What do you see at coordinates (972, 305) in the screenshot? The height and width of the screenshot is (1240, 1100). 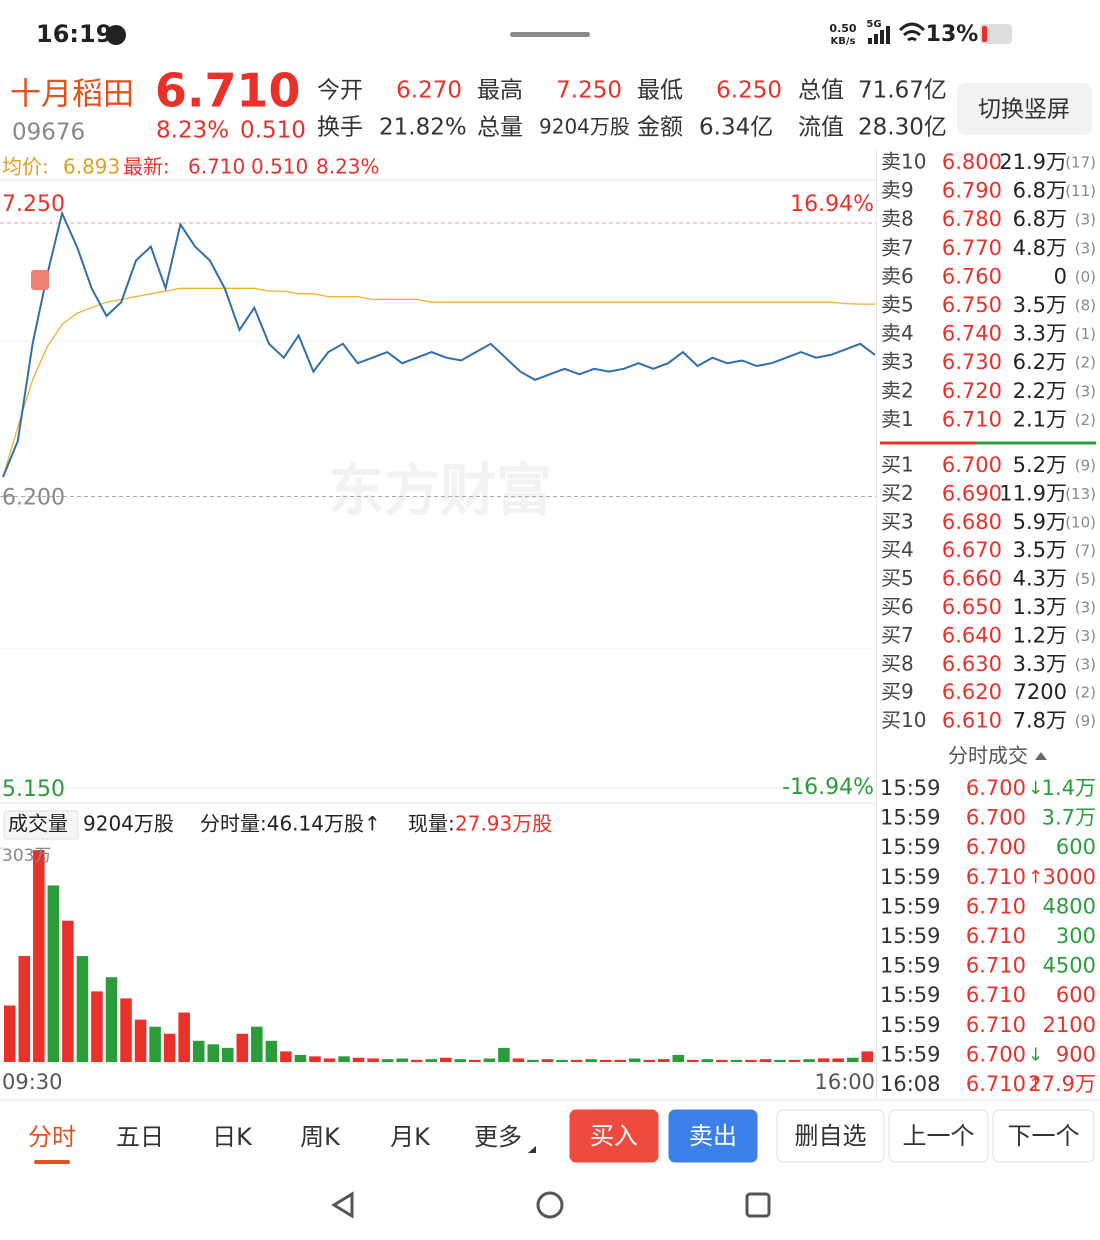 I see `book-price: 6.750` at bounding box center [972, 305].